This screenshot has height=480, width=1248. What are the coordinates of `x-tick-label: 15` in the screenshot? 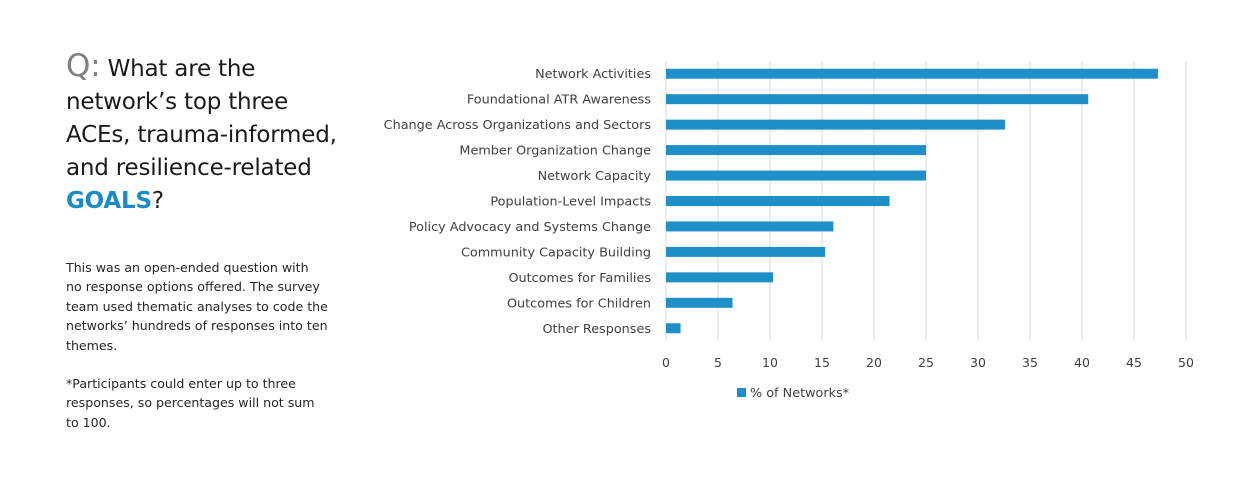 It's located at (822, 362).